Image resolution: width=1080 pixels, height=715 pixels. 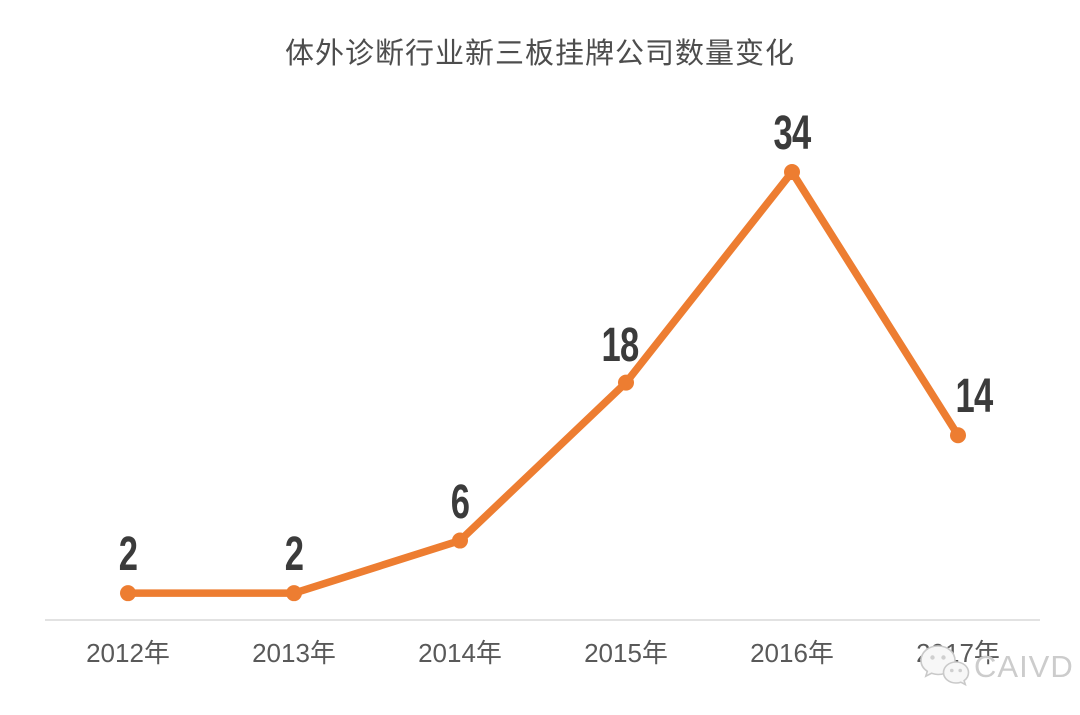 I want to click on chart-title: 体外诊断行业新三板挂牌公司数量变化, so click(x=539, y=54).